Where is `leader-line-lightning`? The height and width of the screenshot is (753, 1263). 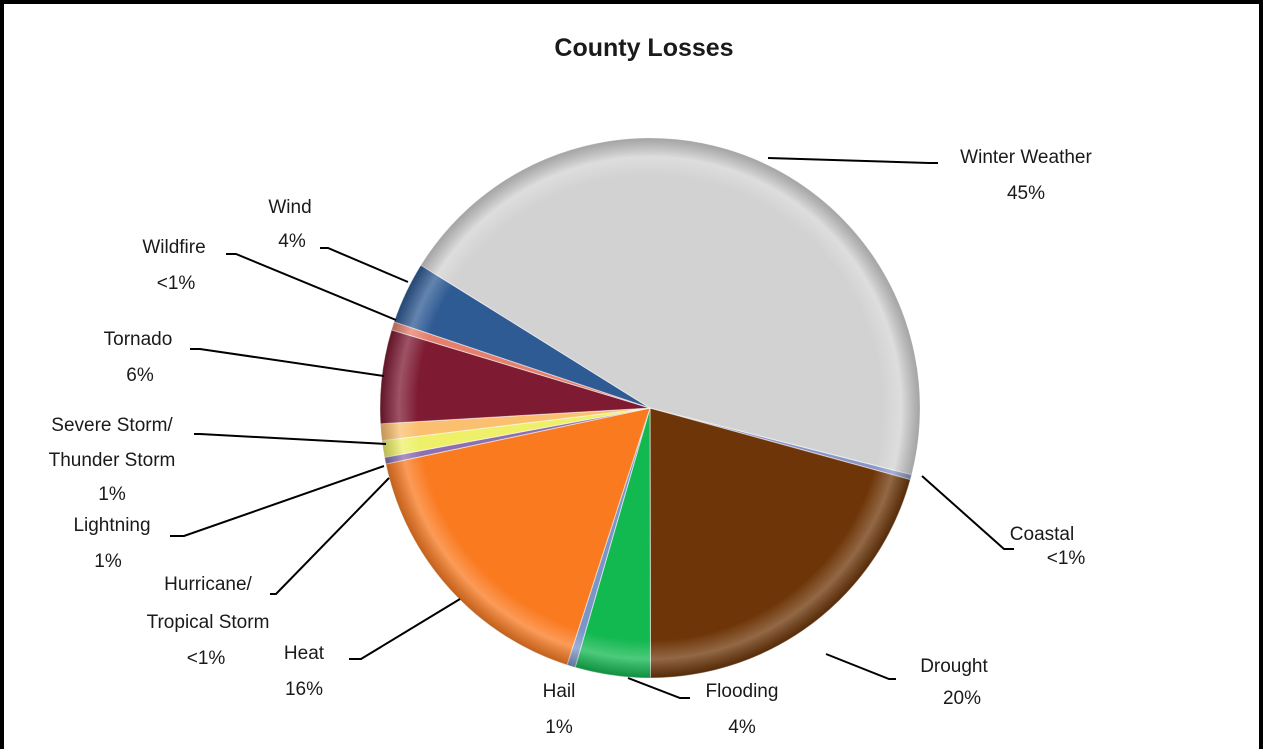
leader-line-lightning is located at coordinates (277, 501).